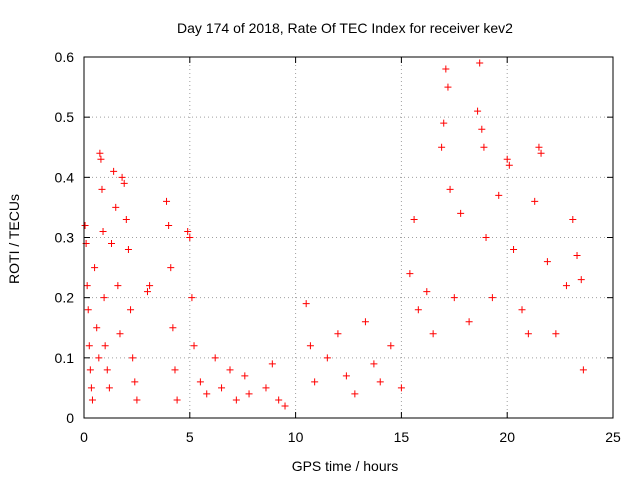 This screenshot has height=480, width=640. Describe the element at coordinates (84, 437) in the screenshot. I see `x-tick-label: 0` at that location.